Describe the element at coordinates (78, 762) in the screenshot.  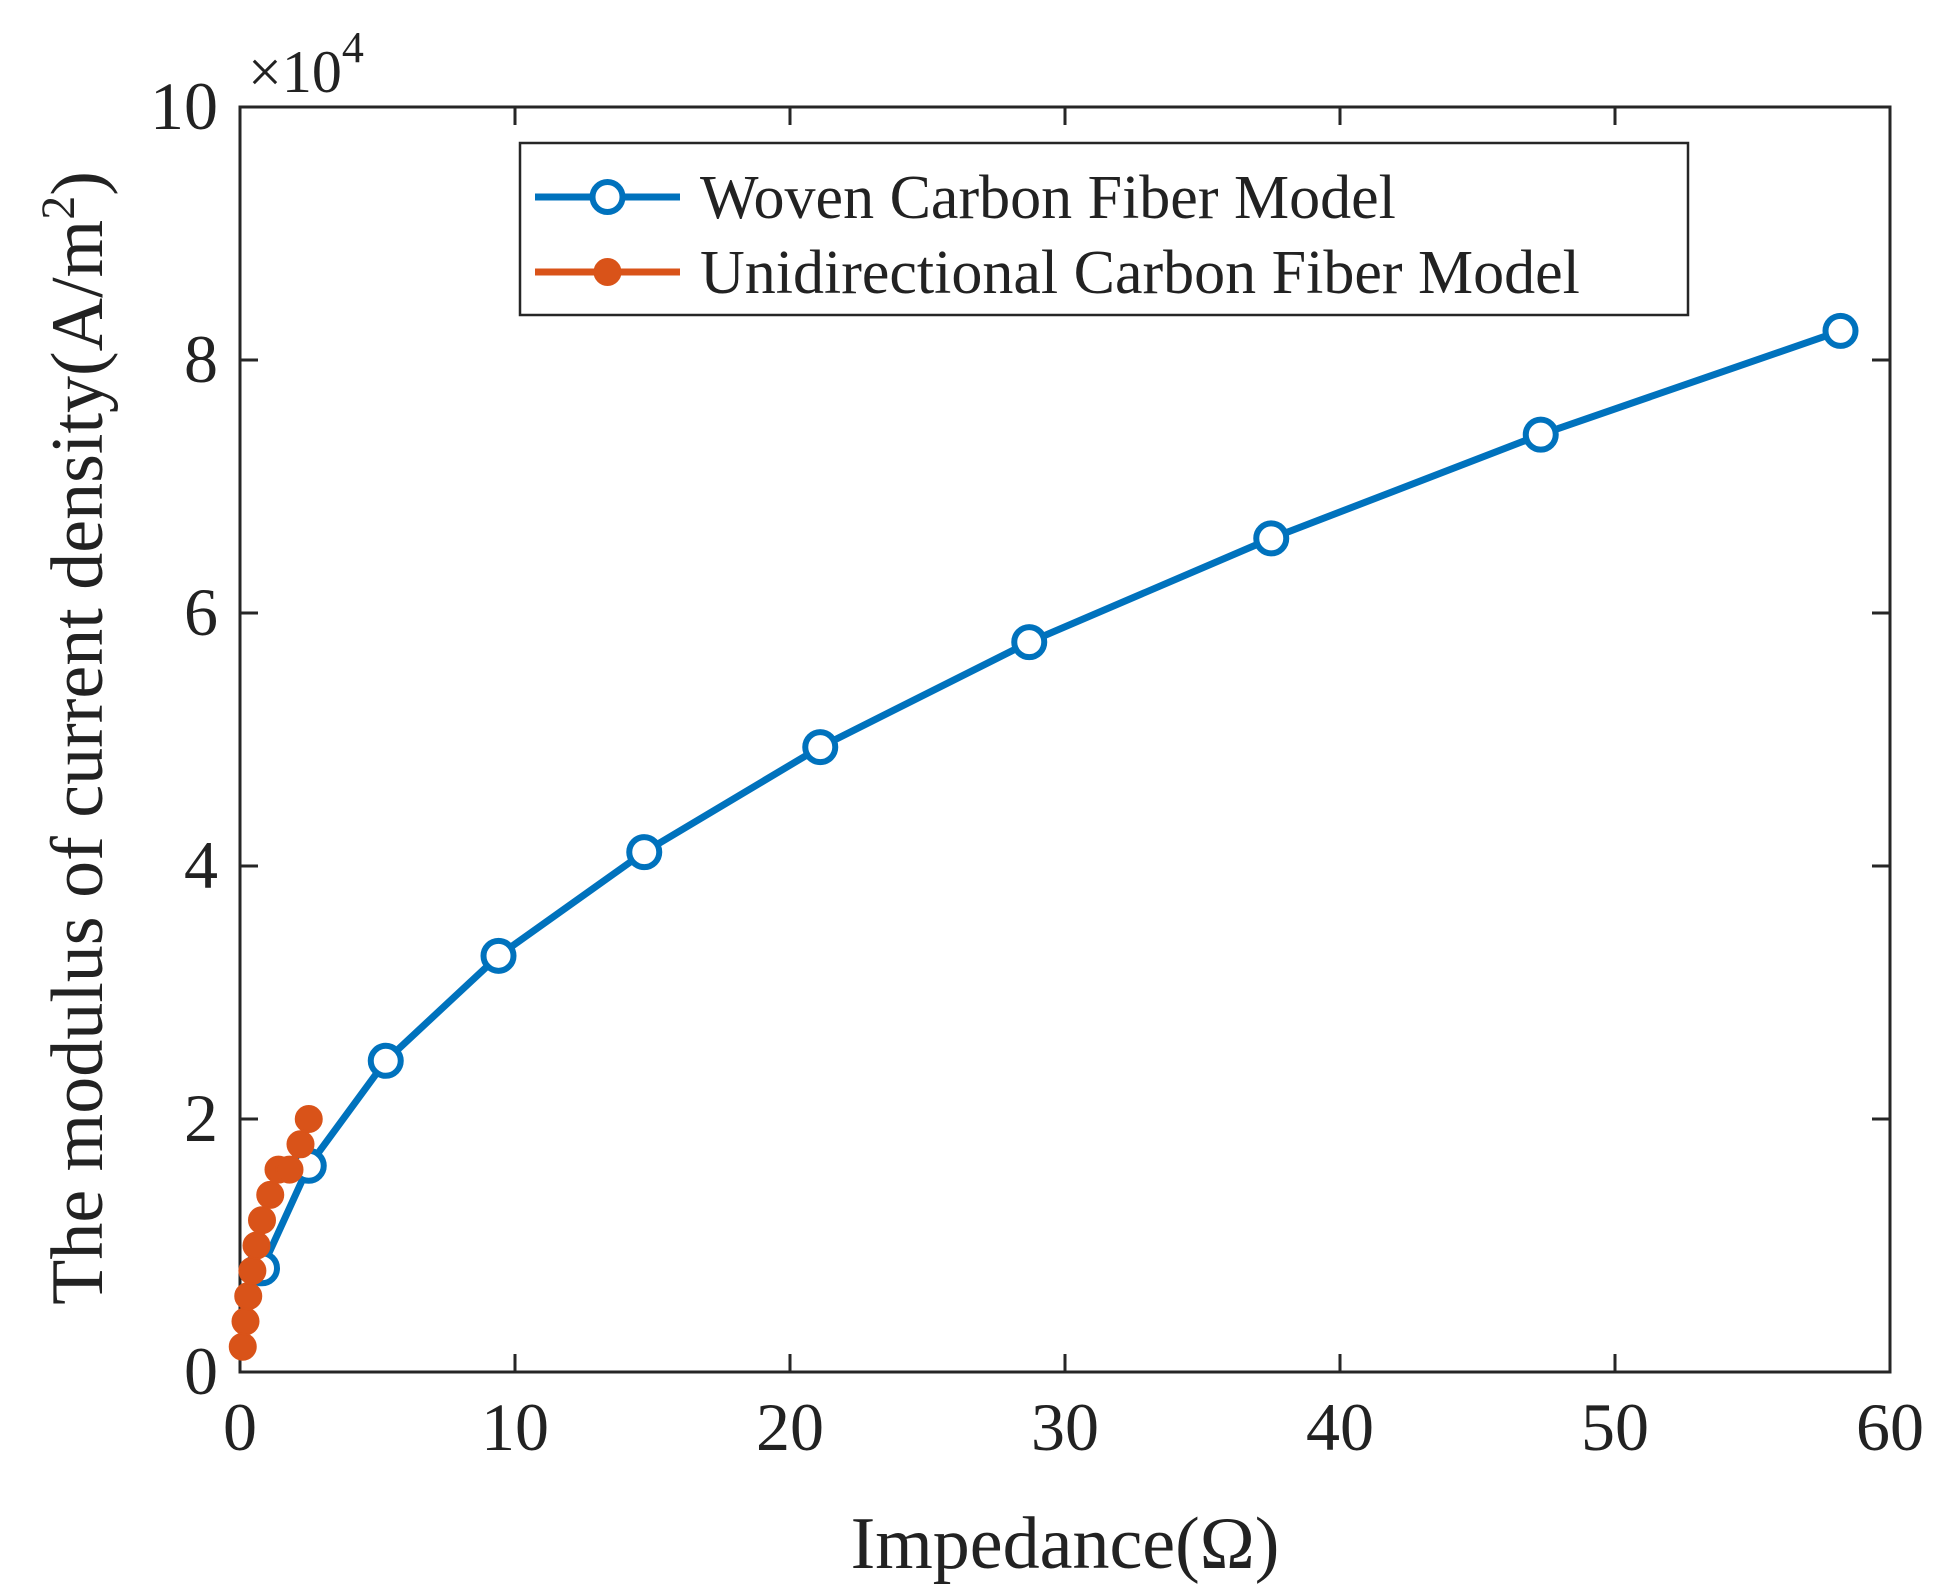
I see `y-axis-title-main: The modulus of current density(A/m` at that location.